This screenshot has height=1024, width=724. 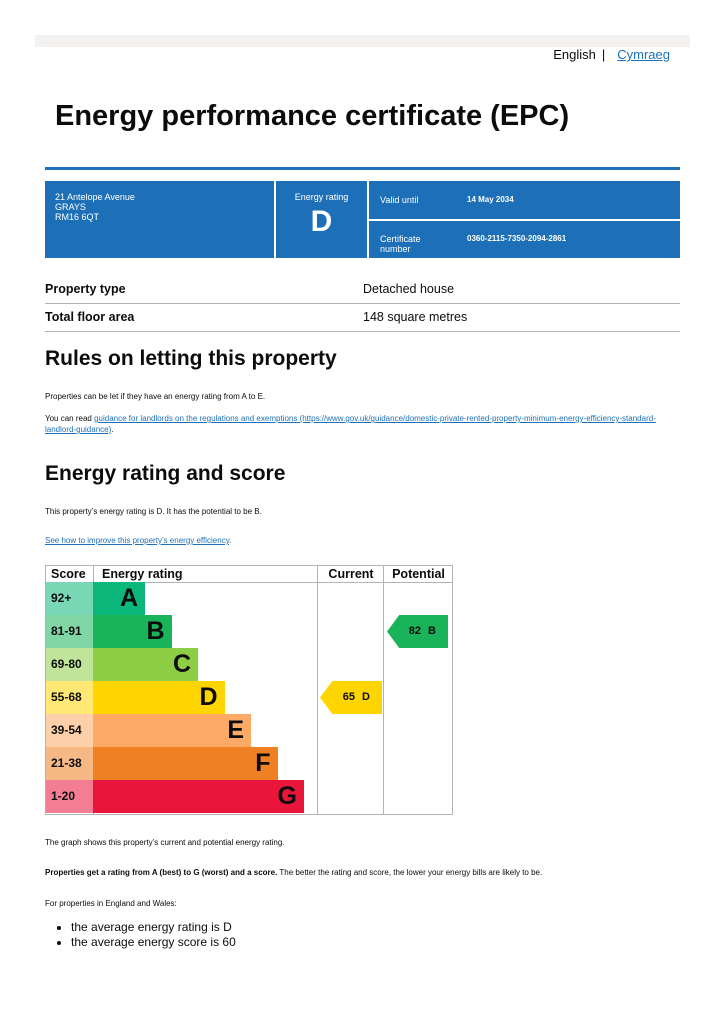 What do you see at coordinates (68, 418) in the screenshot?
I see `text: You can read` at bounding box center [68, 418].